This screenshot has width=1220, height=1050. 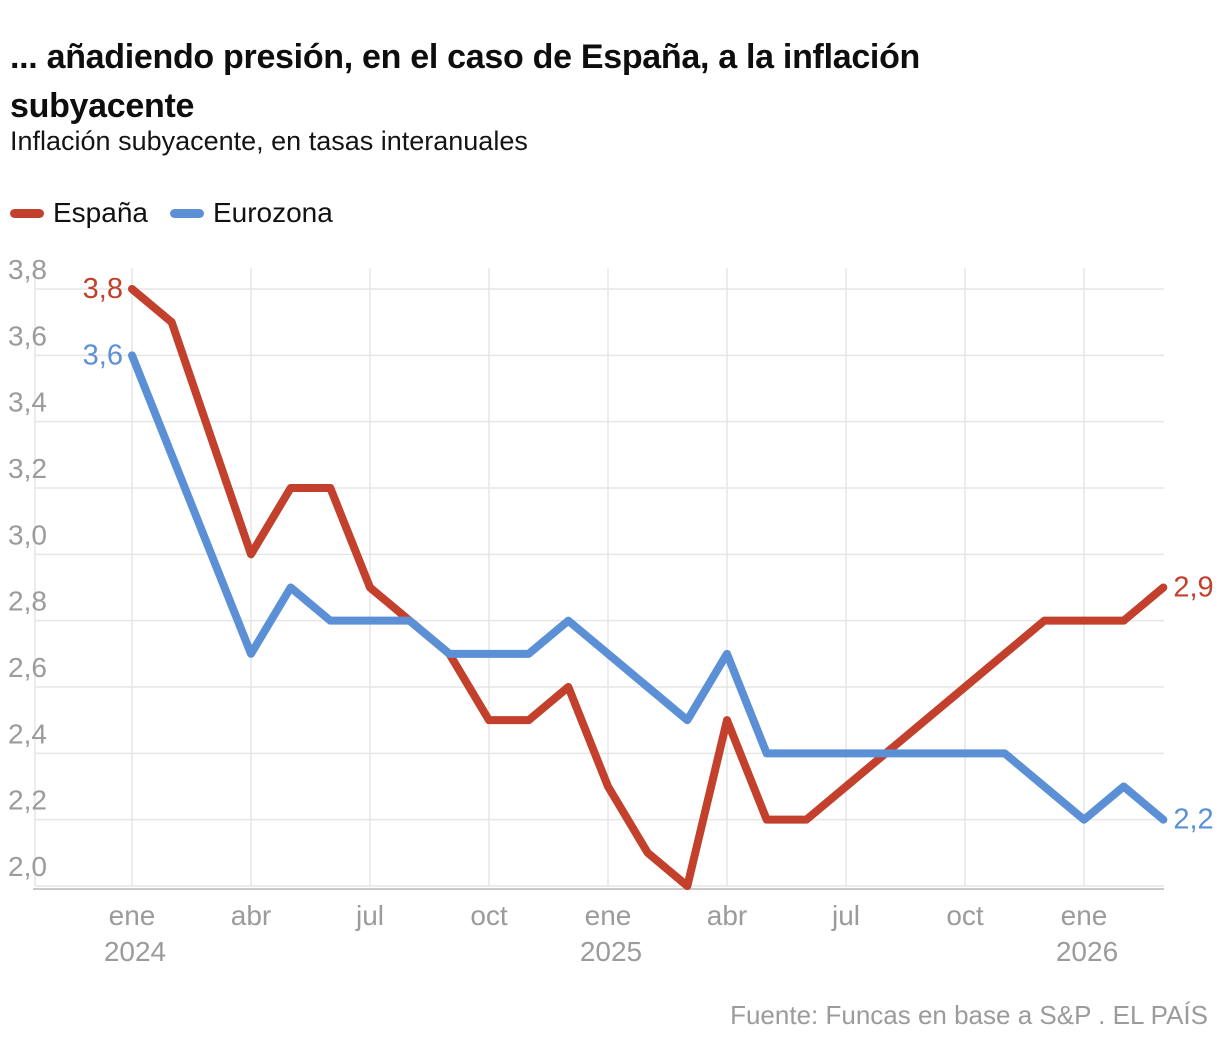 I want to click on eurozona-line-swatch, so click(x=186, y=213).